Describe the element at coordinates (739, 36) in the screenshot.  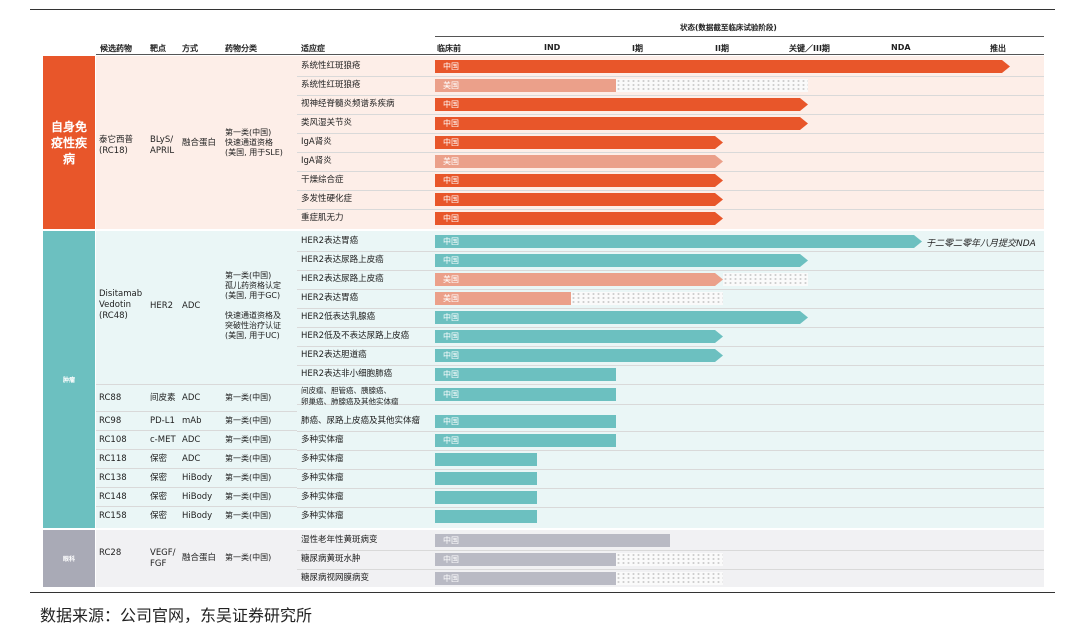
I see `status-title-rule` at that location.